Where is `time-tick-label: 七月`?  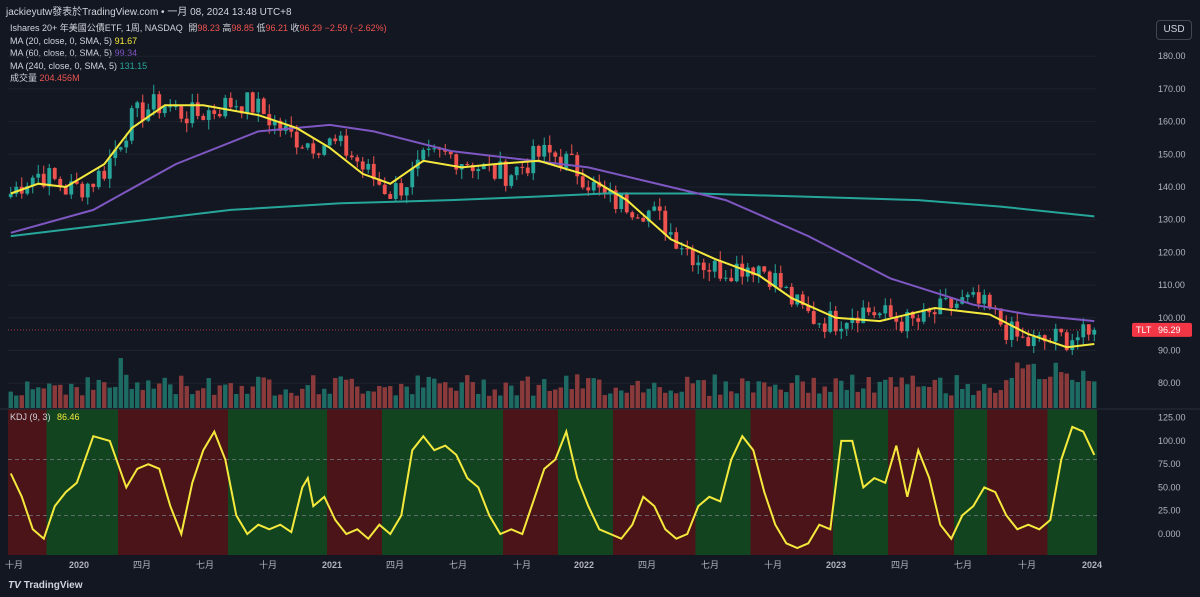 time-tick-label: 七月 is located at coordinates (458, 565).